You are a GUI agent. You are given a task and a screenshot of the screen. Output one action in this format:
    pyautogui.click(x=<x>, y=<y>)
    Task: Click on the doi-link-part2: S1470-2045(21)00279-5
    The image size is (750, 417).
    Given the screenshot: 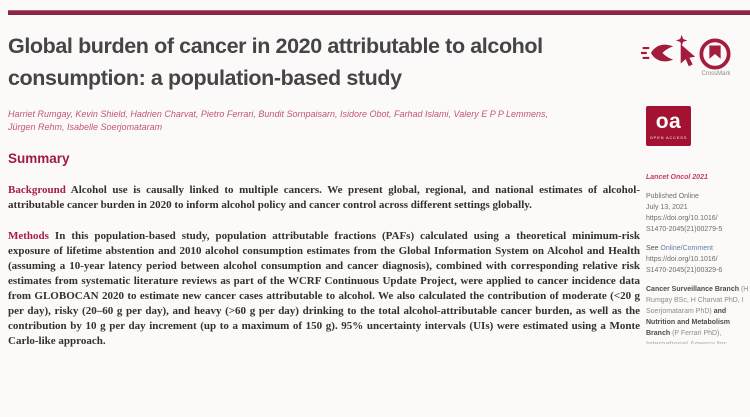 What is the action you would take?
    pyautogui.click(x=684, y=229)
    